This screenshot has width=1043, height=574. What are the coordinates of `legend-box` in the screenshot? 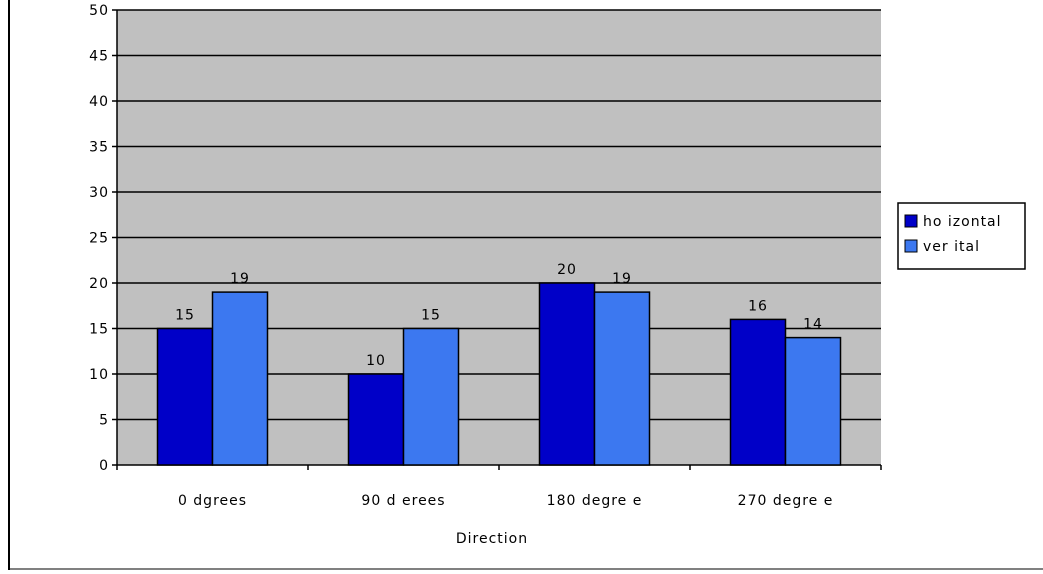 It's located at (961, 236).